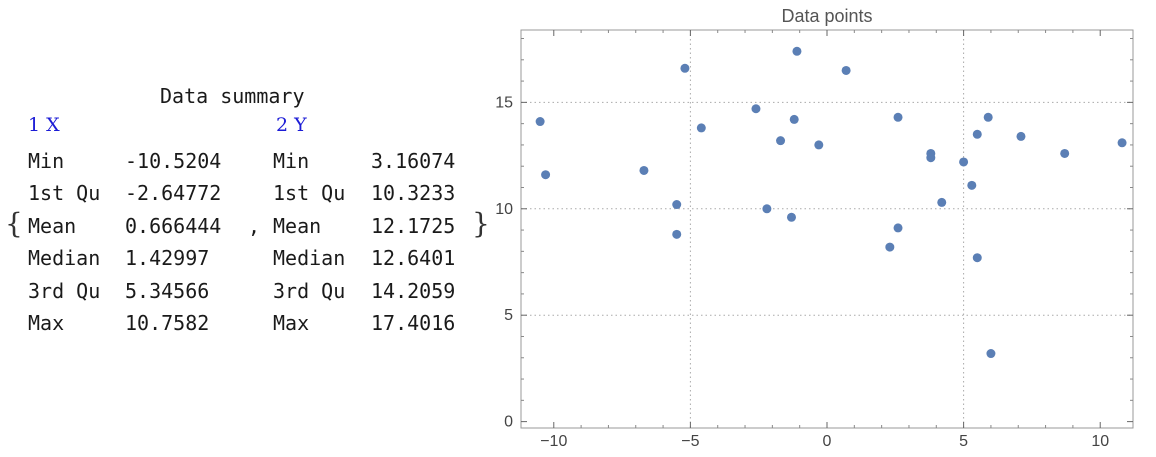  Describe the element at coordinates (14, 223) in the screenshot. I see `open-brace: {` at that location.